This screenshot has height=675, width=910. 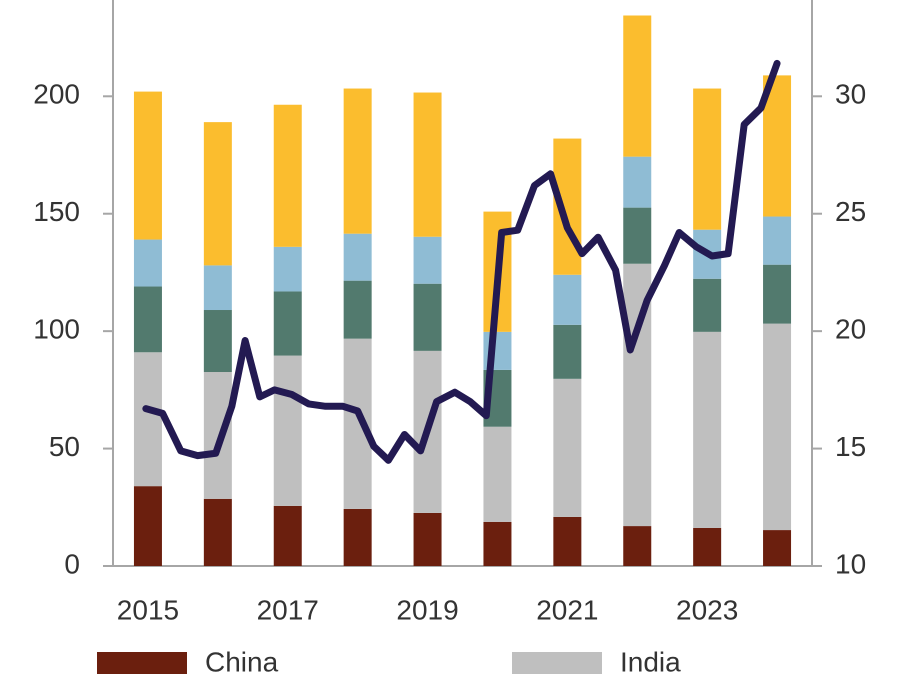 I want to click on legend-label: China, so click(x=242, y=660).